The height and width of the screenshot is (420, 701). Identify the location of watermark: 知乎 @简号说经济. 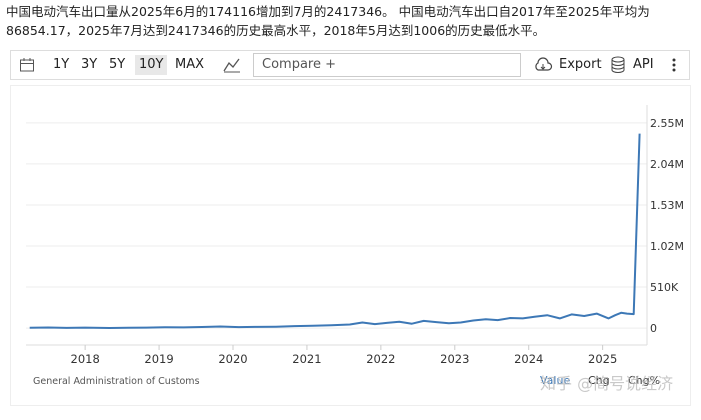
(606, 383).